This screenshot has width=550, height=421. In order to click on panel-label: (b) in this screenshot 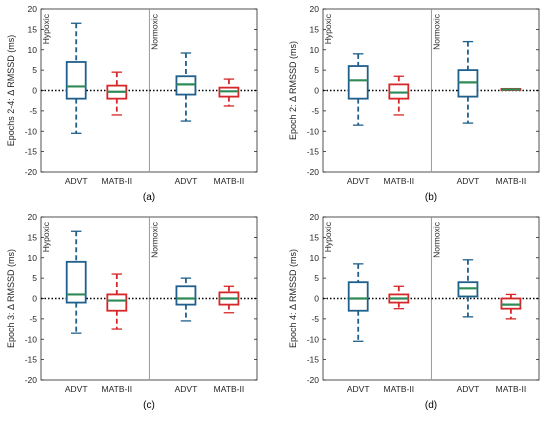, I will do `click(431, 197)`.